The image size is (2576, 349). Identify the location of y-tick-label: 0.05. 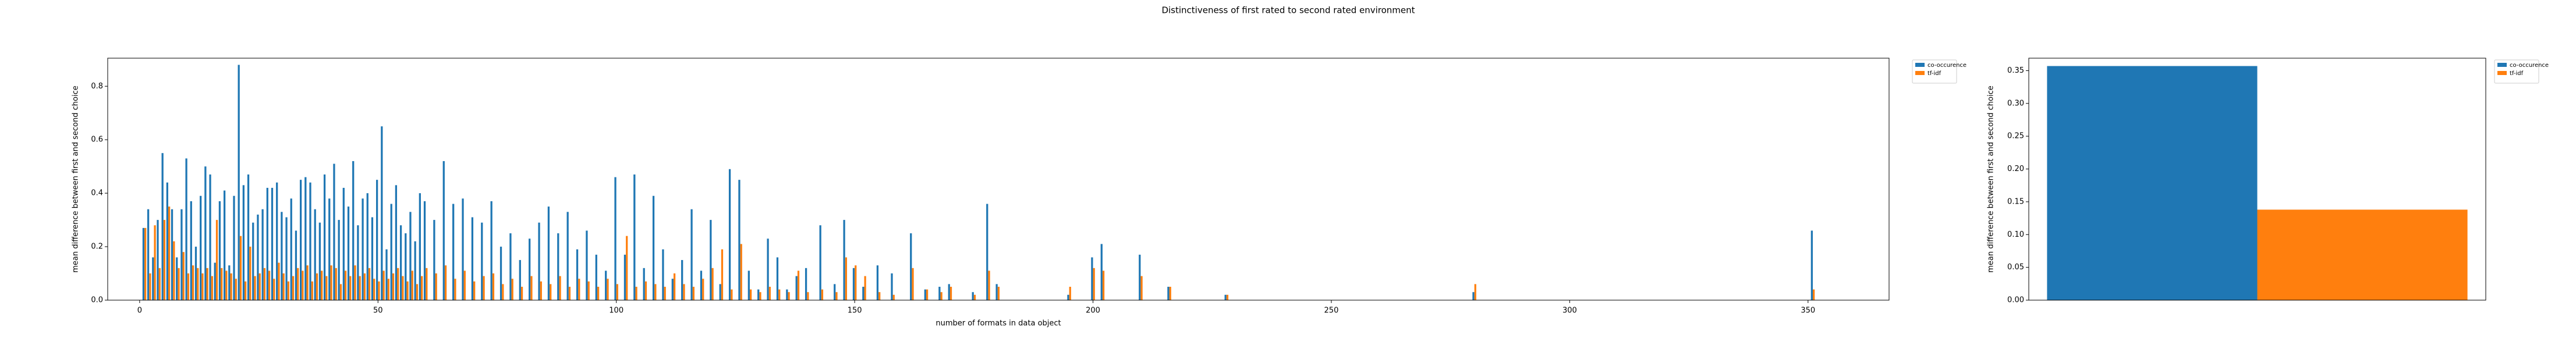
(2015, 267).